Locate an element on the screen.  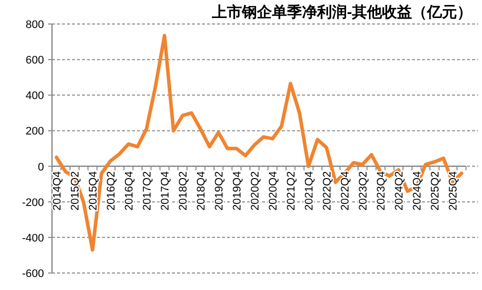
y-tick-label: -200 is located at coordinates (33, 202).